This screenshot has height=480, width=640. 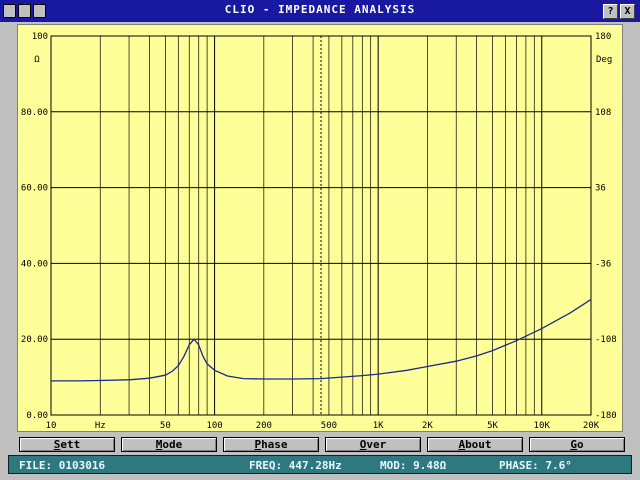 I want to click on x-tick-label: Hz, so click(x=100, y=426).